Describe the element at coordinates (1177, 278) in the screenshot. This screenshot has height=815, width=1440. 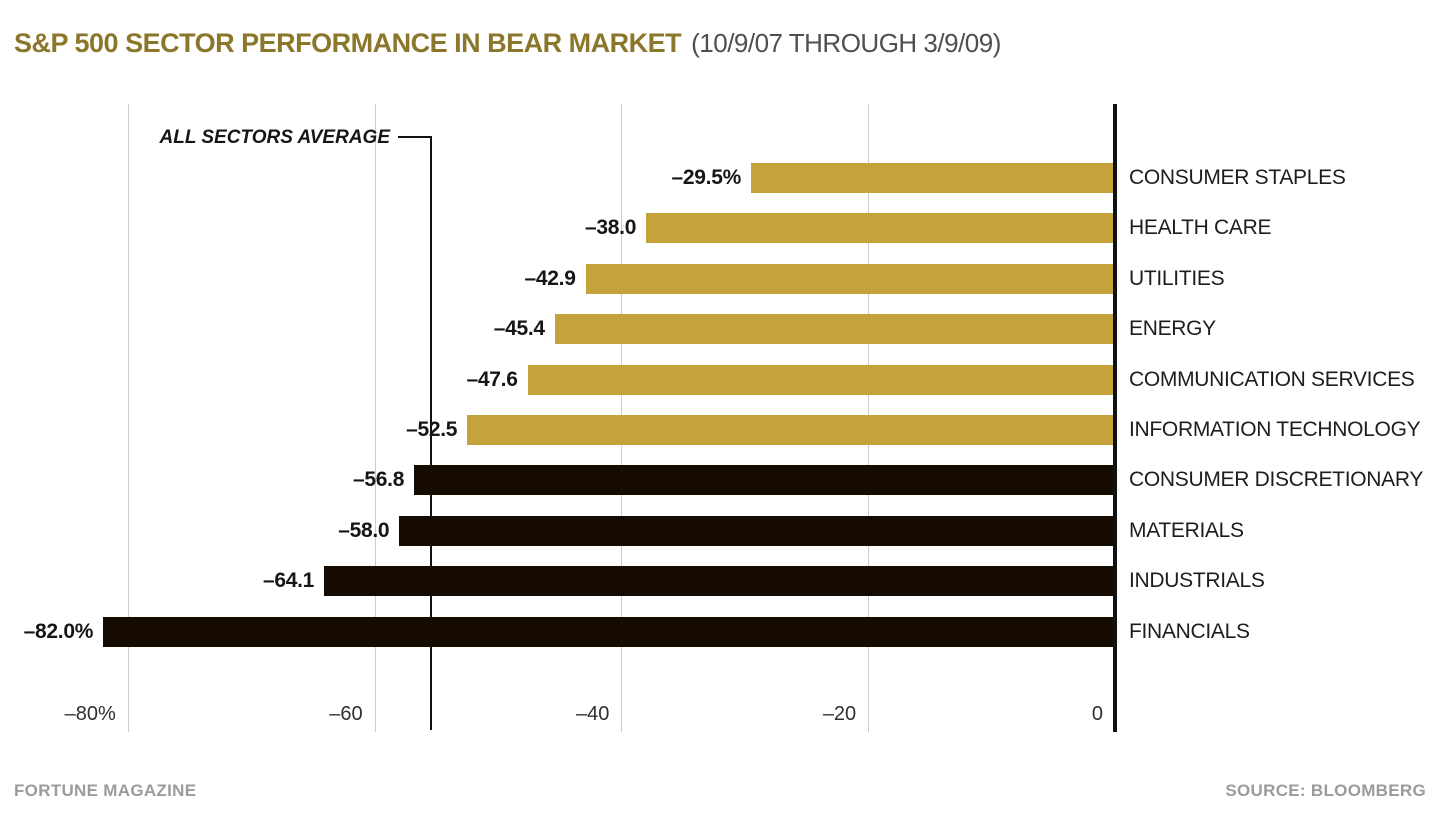
I see `bar-category-label-utilities: UTILITIES` at that location.